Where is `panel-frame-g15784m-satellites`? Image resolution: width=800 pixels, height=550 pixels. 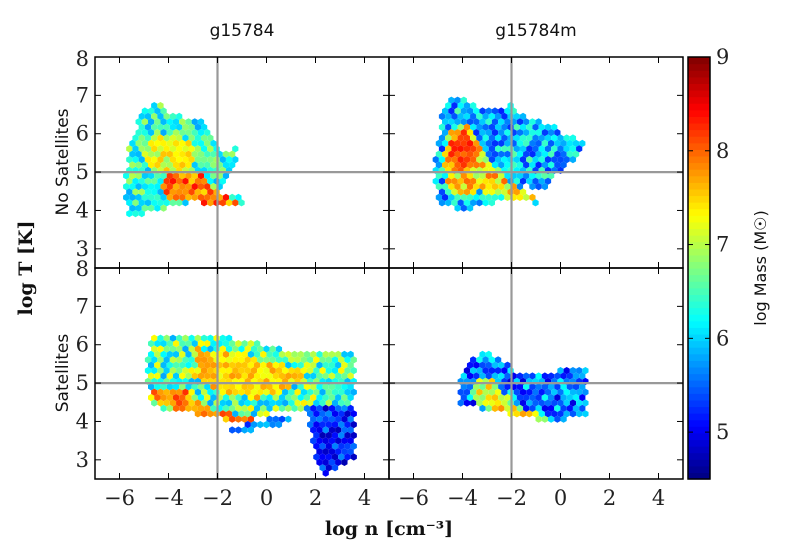 panel-frame-g15784m-satellites is located at coordinates (536, 373).